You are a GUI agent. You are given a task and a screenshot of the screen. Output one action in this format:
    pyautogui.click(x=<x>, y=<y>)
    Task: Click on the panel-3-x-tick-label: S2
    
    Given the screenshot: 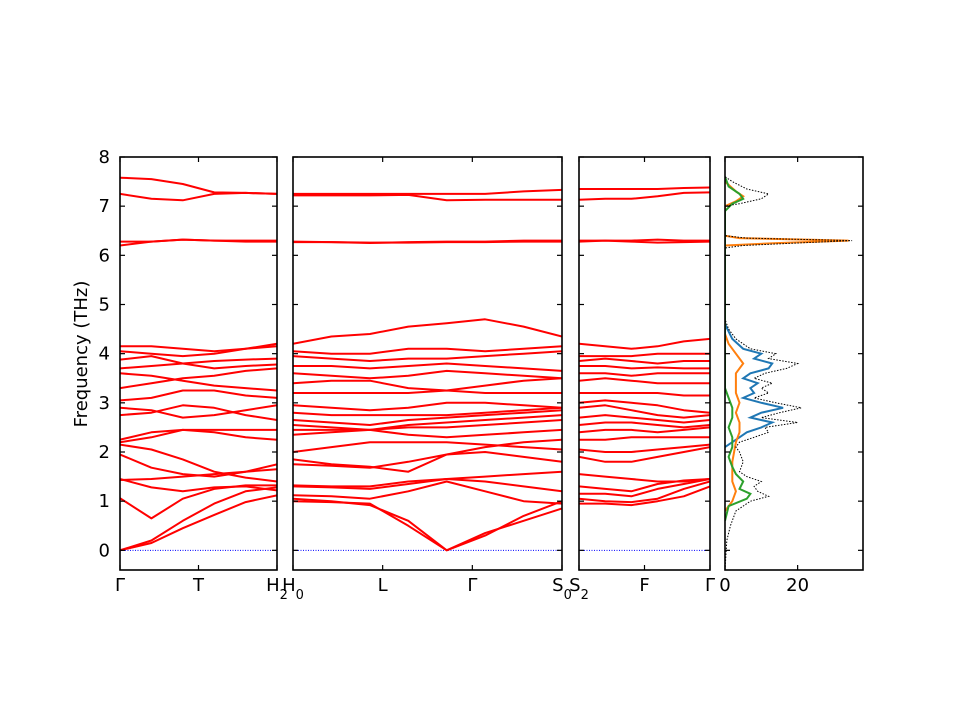 What is the action you would take?
    pyautogui.click(x=579, y=589)
    